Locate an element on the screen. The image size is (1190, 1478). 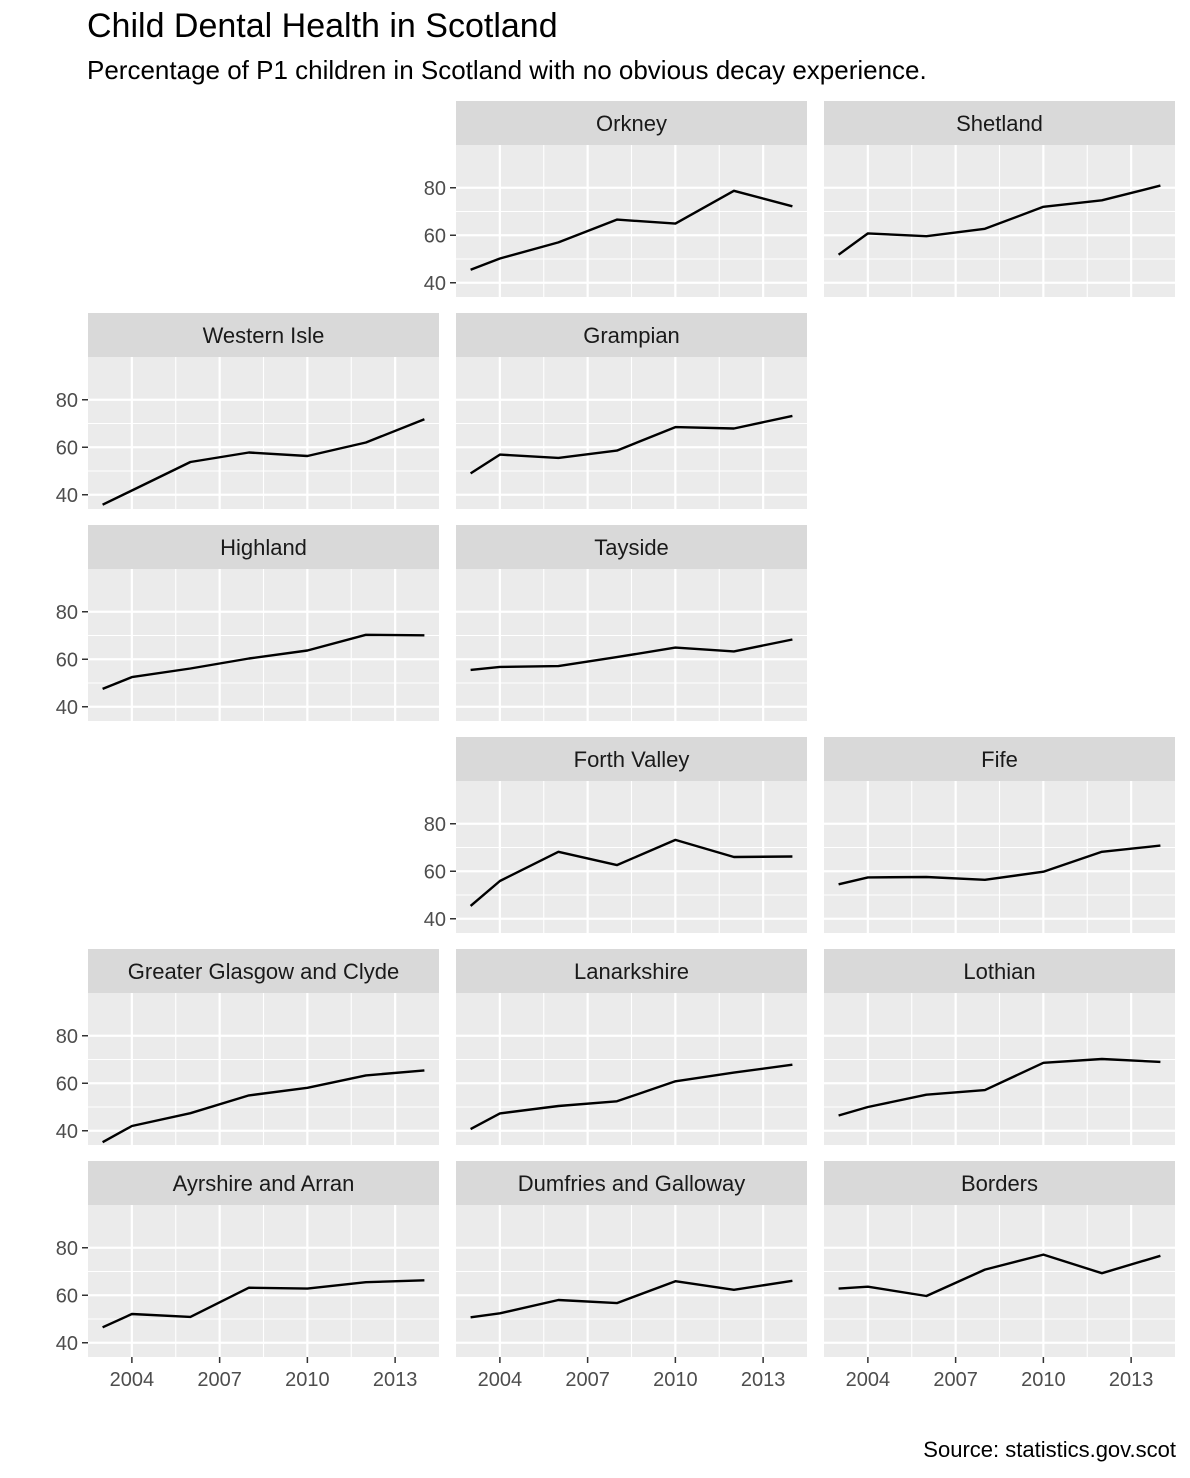
facet-strip-label: Lanarkshire is located at coordinates (631, 971).